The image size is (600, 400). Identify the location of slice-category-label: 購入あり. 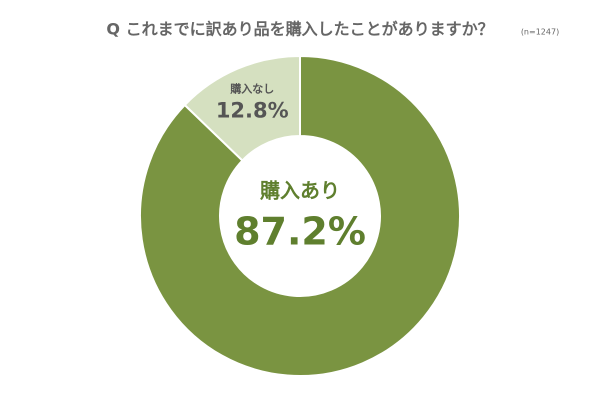
(300, 191).